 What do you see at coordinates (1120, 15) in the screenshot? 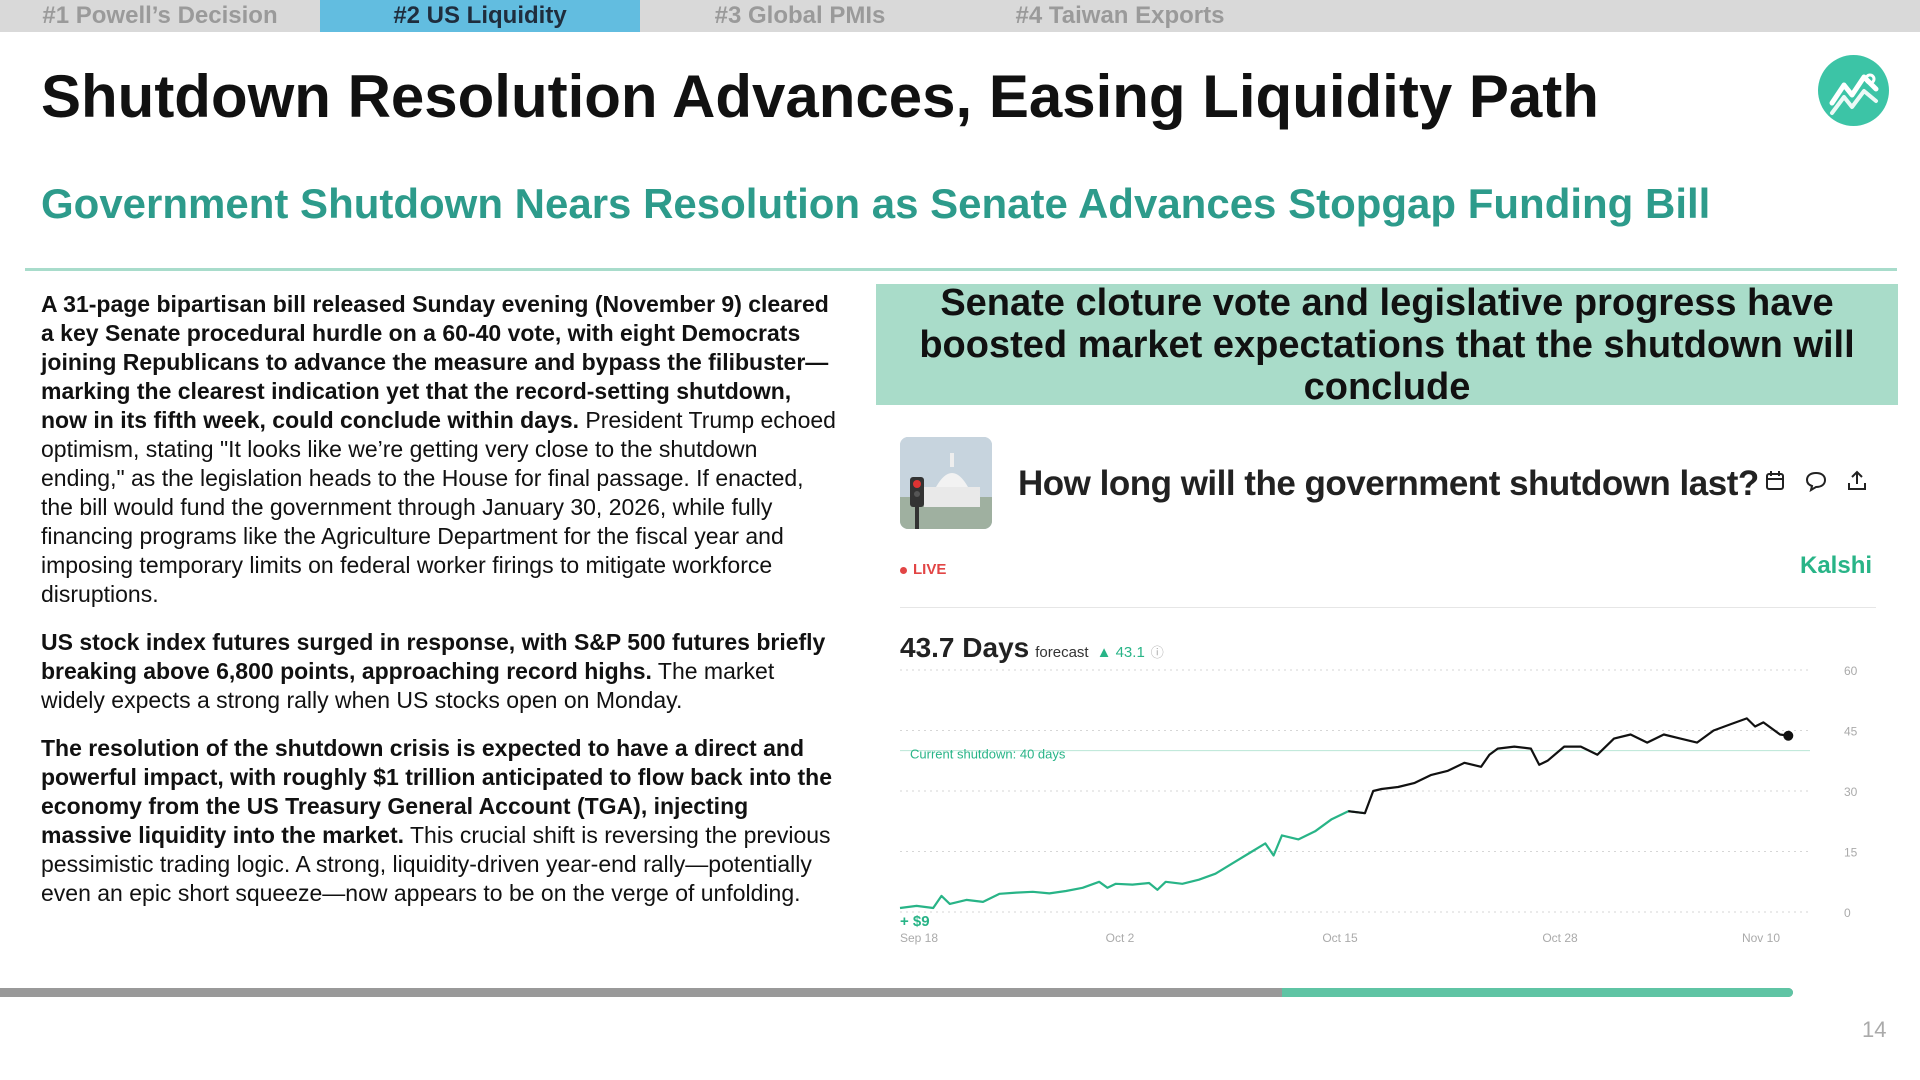
I see `tab-taiwan-exports: #4 Taiwan Exports` at bounding box center [1120, 15].